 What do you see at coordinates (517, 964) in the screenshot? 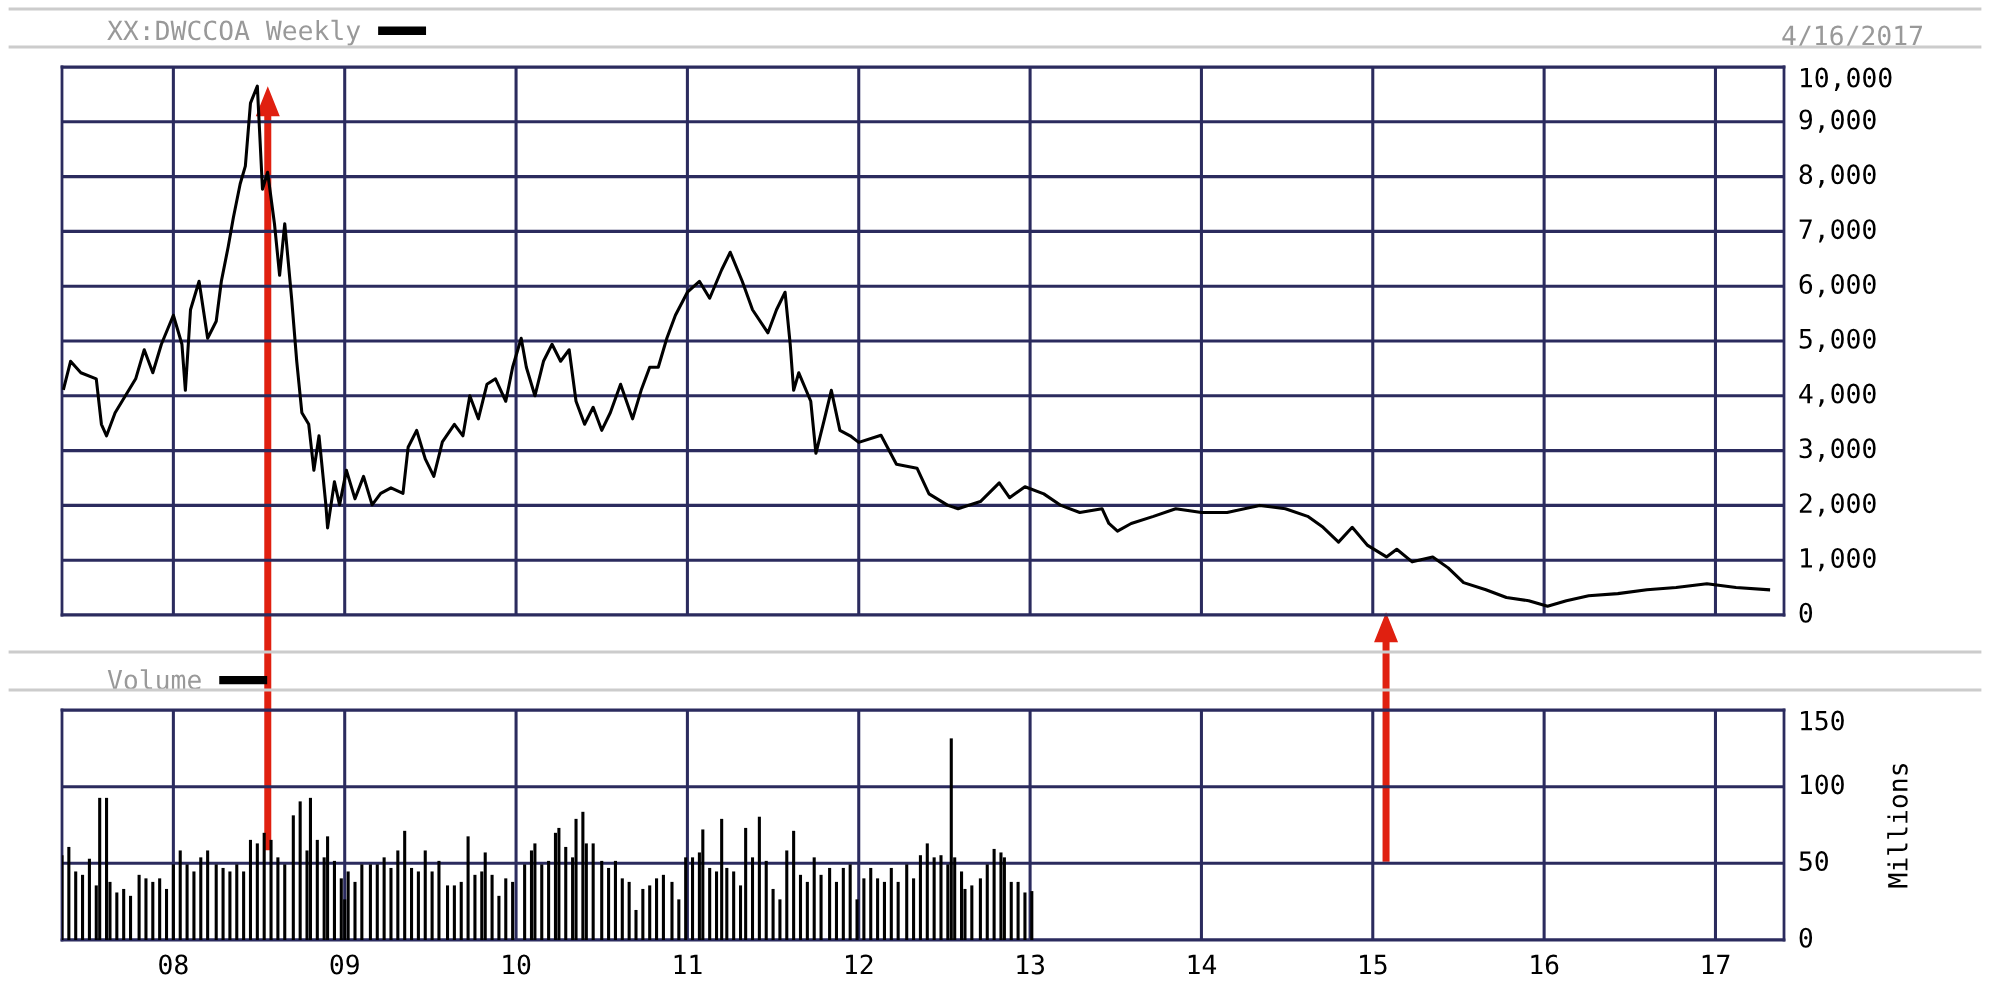
I see `x-tick-label: 10` at bounding box center [517, 964].